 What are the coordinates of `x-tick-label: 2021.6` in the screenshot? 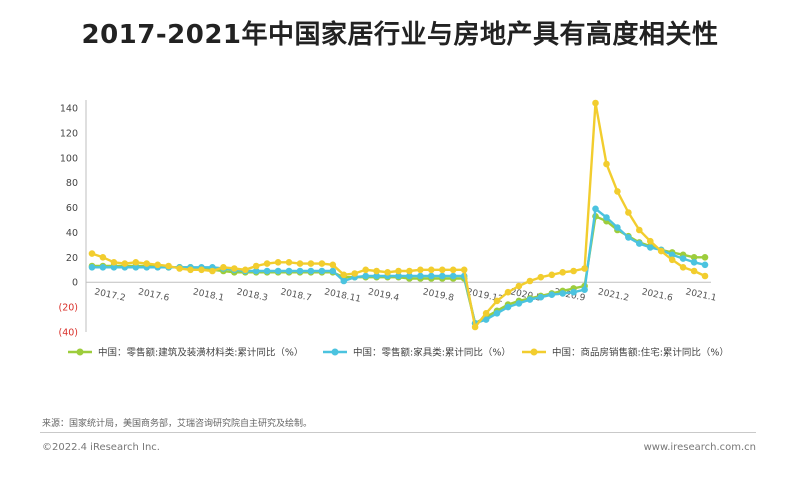 It's located at (657, 295).